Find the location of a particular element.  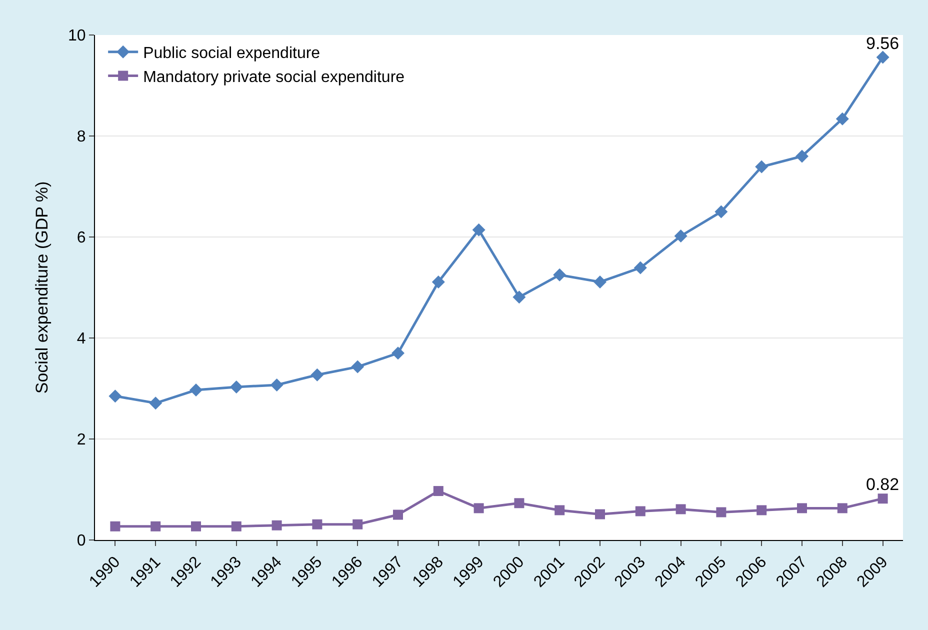

y-tick-label: 10 is located at coordinates (77, 36).